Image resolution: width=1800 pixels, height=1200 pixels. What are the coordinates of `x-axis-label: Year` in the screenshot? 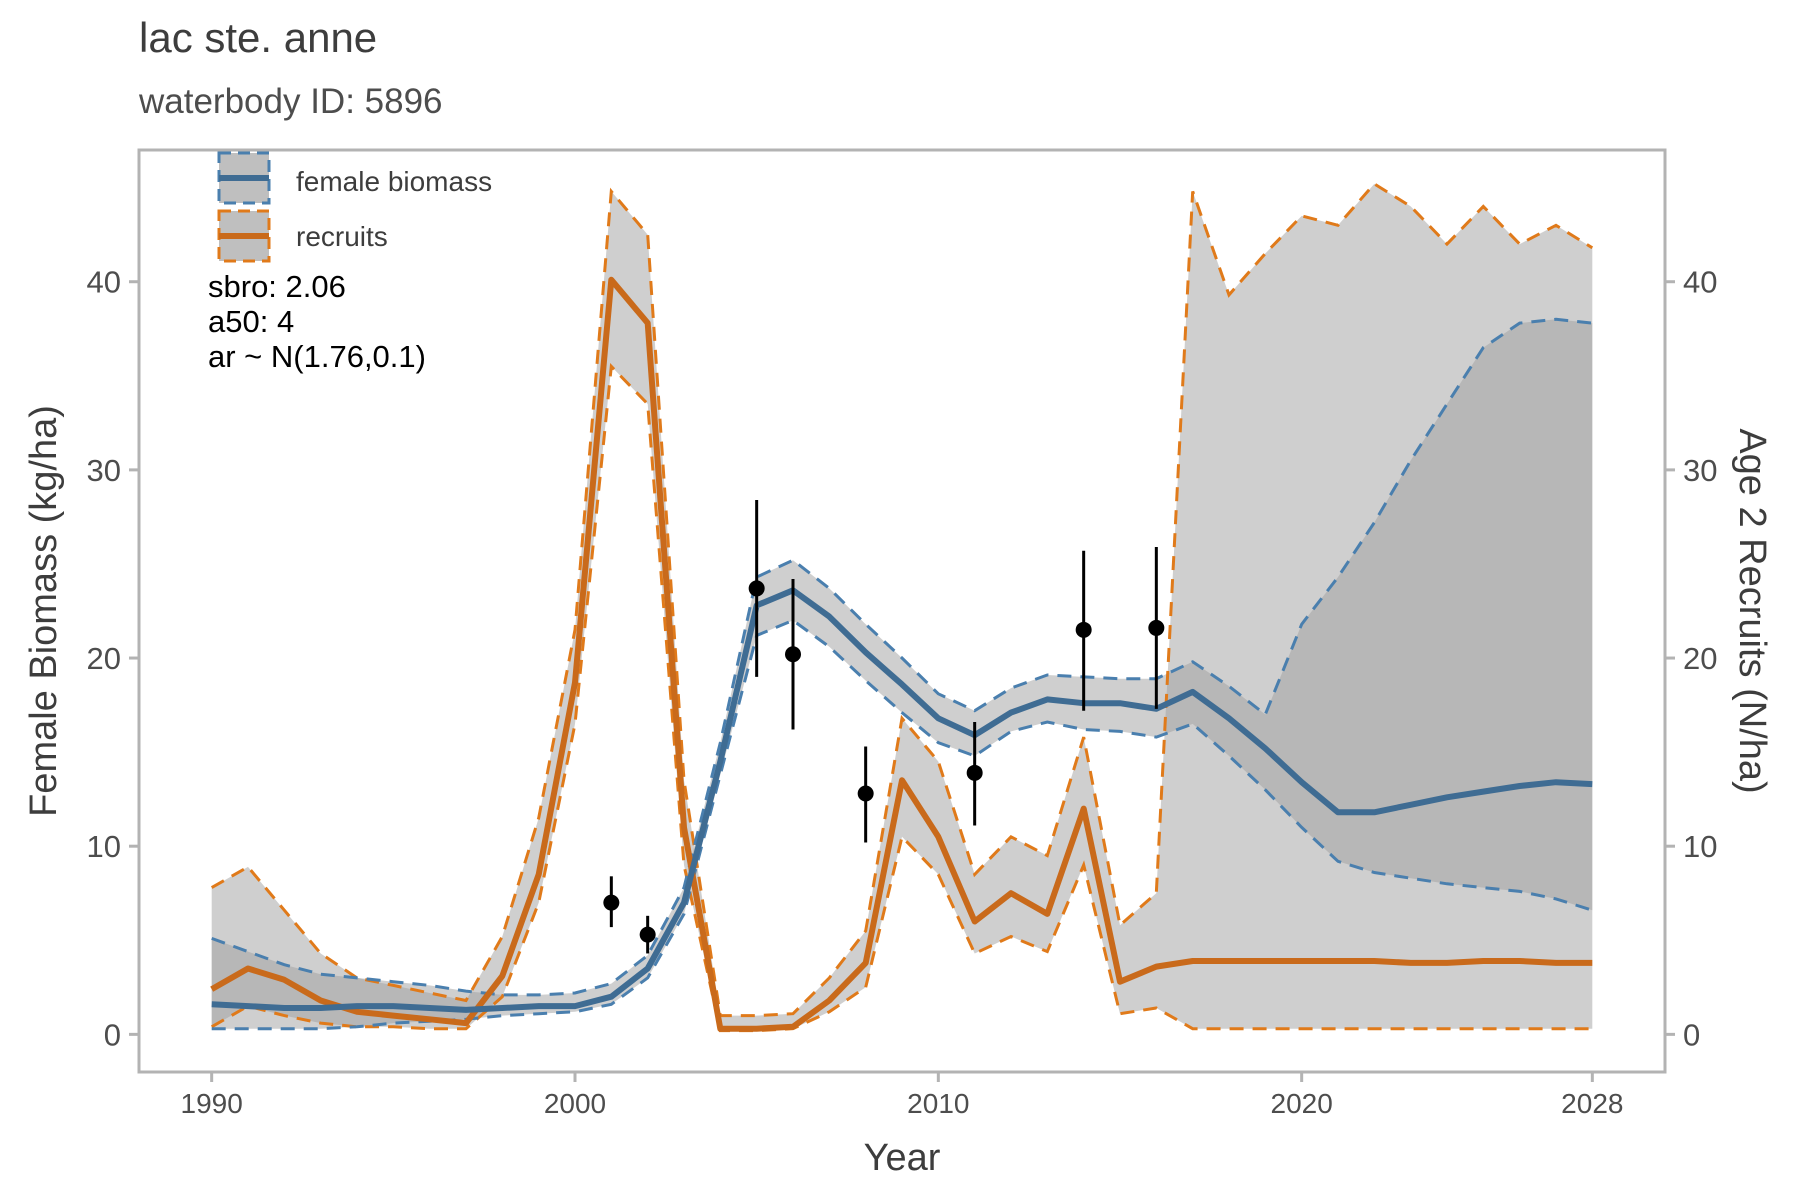 It's located at (902, 1158).